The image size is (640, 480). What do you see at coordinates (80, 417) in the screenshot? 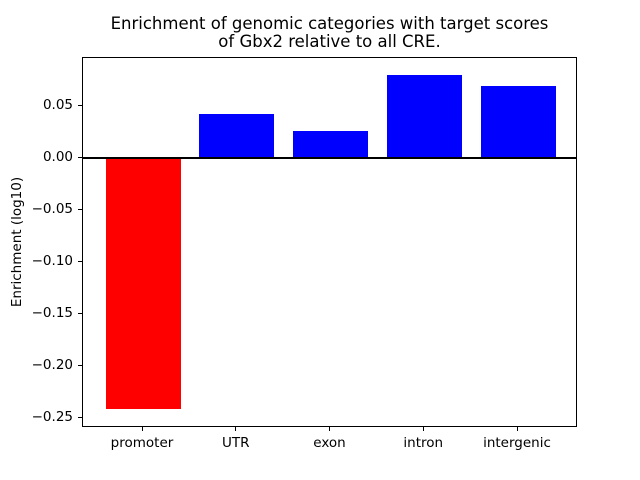
I see `y-tick-mark-−0.25` at bounding box center [80, 417].